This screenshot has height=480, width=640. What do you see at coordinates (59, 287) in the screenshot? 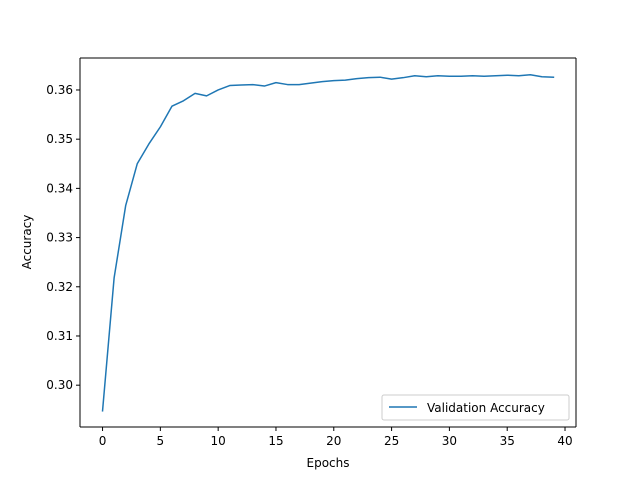
I see `y-tick-label: 0.32` at bounding box center [59, 287].